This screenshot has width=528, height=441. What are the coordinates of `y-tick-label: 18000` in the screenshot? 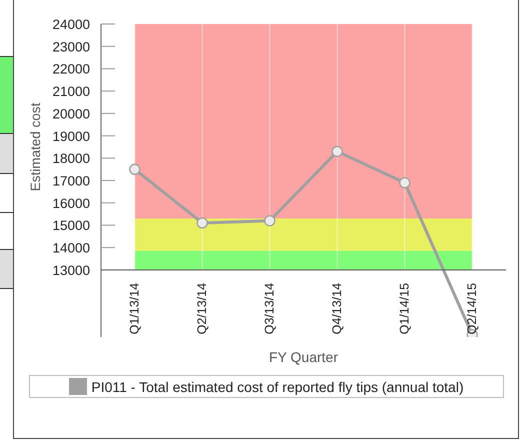 It's located at (71, 158).